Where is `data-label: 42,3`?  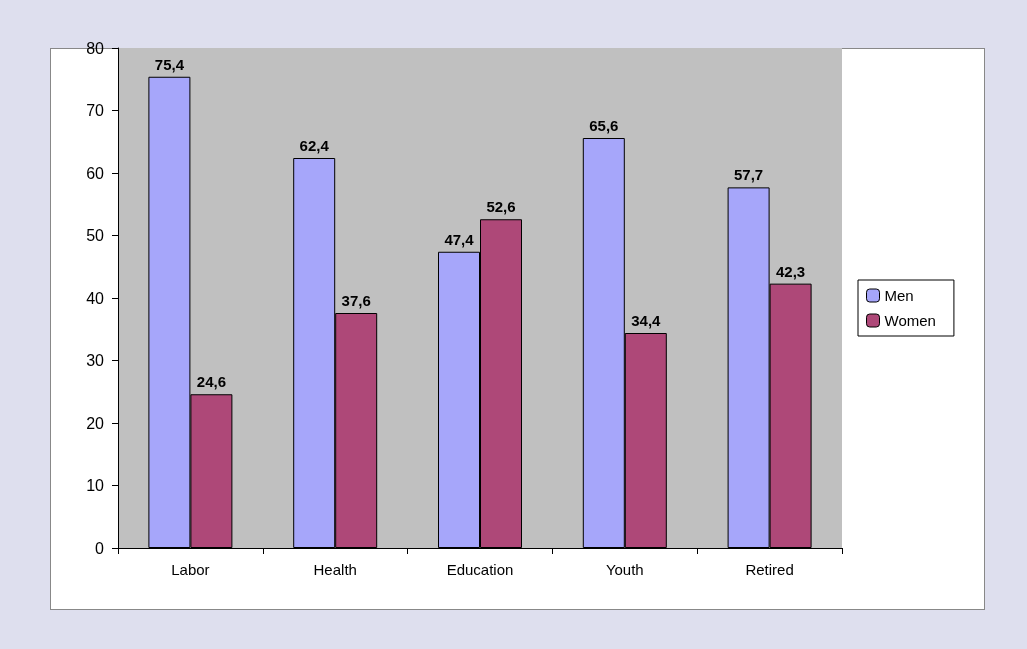
data-label: 42,3 is located at coordinates (791, 271).